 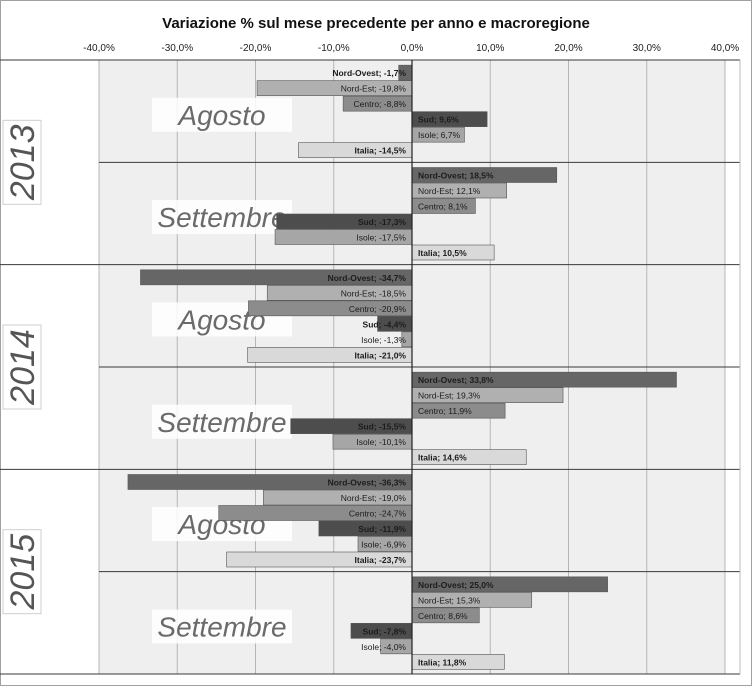 I want to click on data-label: Sud; -17,3%, so click(x=382, y=222).